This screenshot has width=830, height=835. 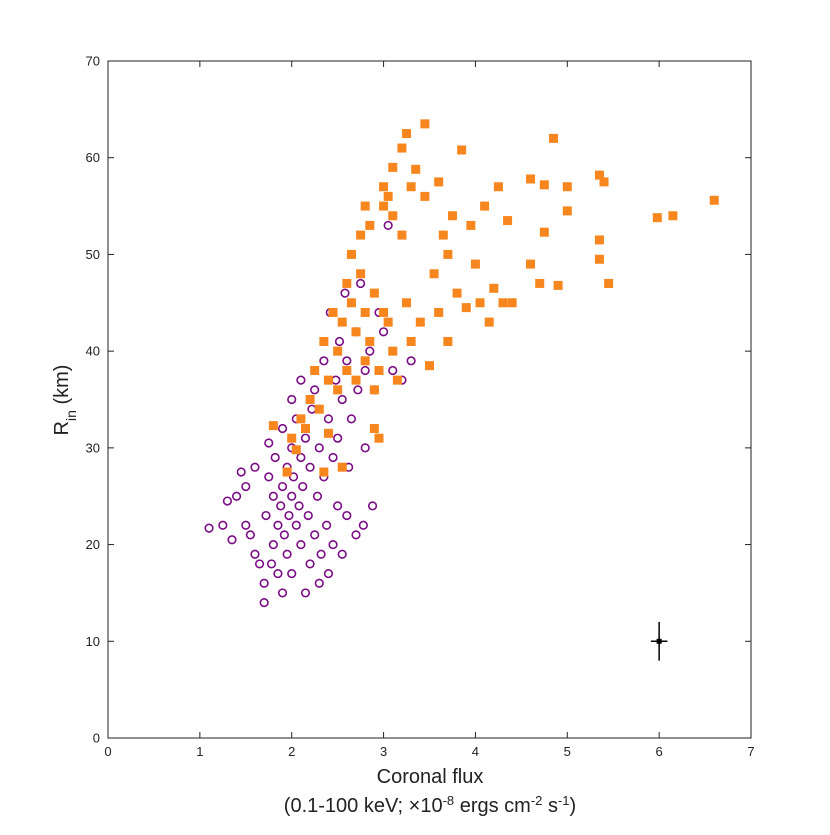 What do you see at coordinates (93, 157) in the screenshot?
I see `y-tick-label: 60` at bounding box center [93, 157].